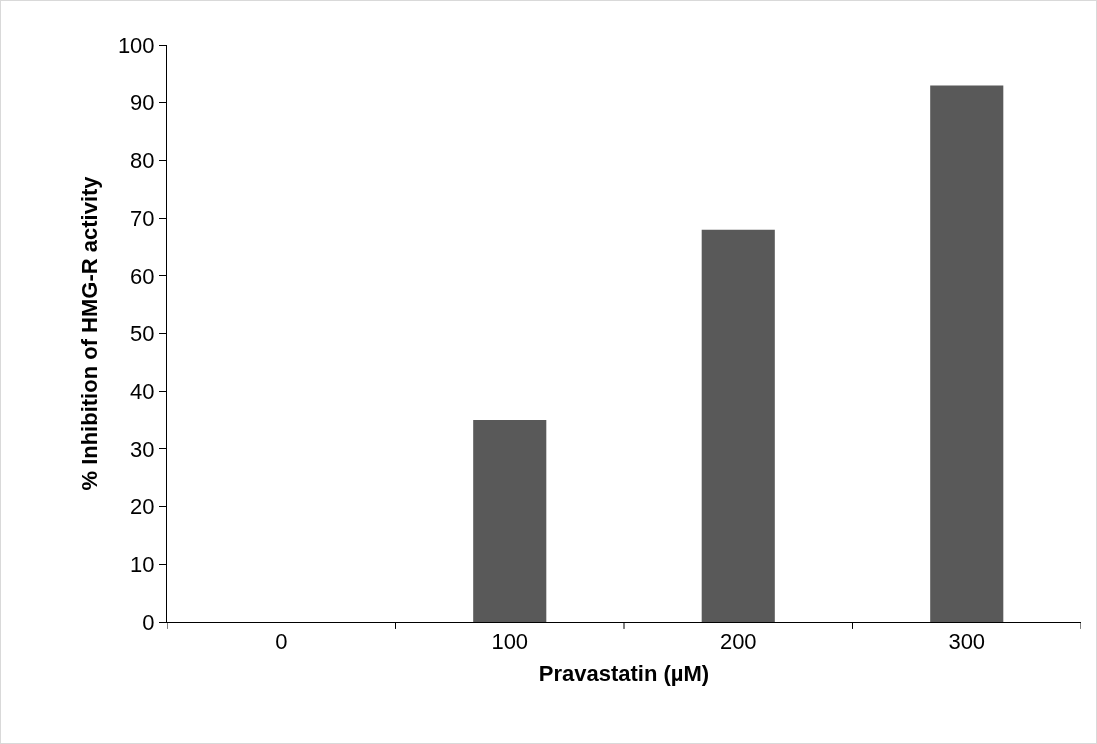  Describe the element at coordinates (142, 103) in the screenshot. I see `y-tick-label: 90` at that location.